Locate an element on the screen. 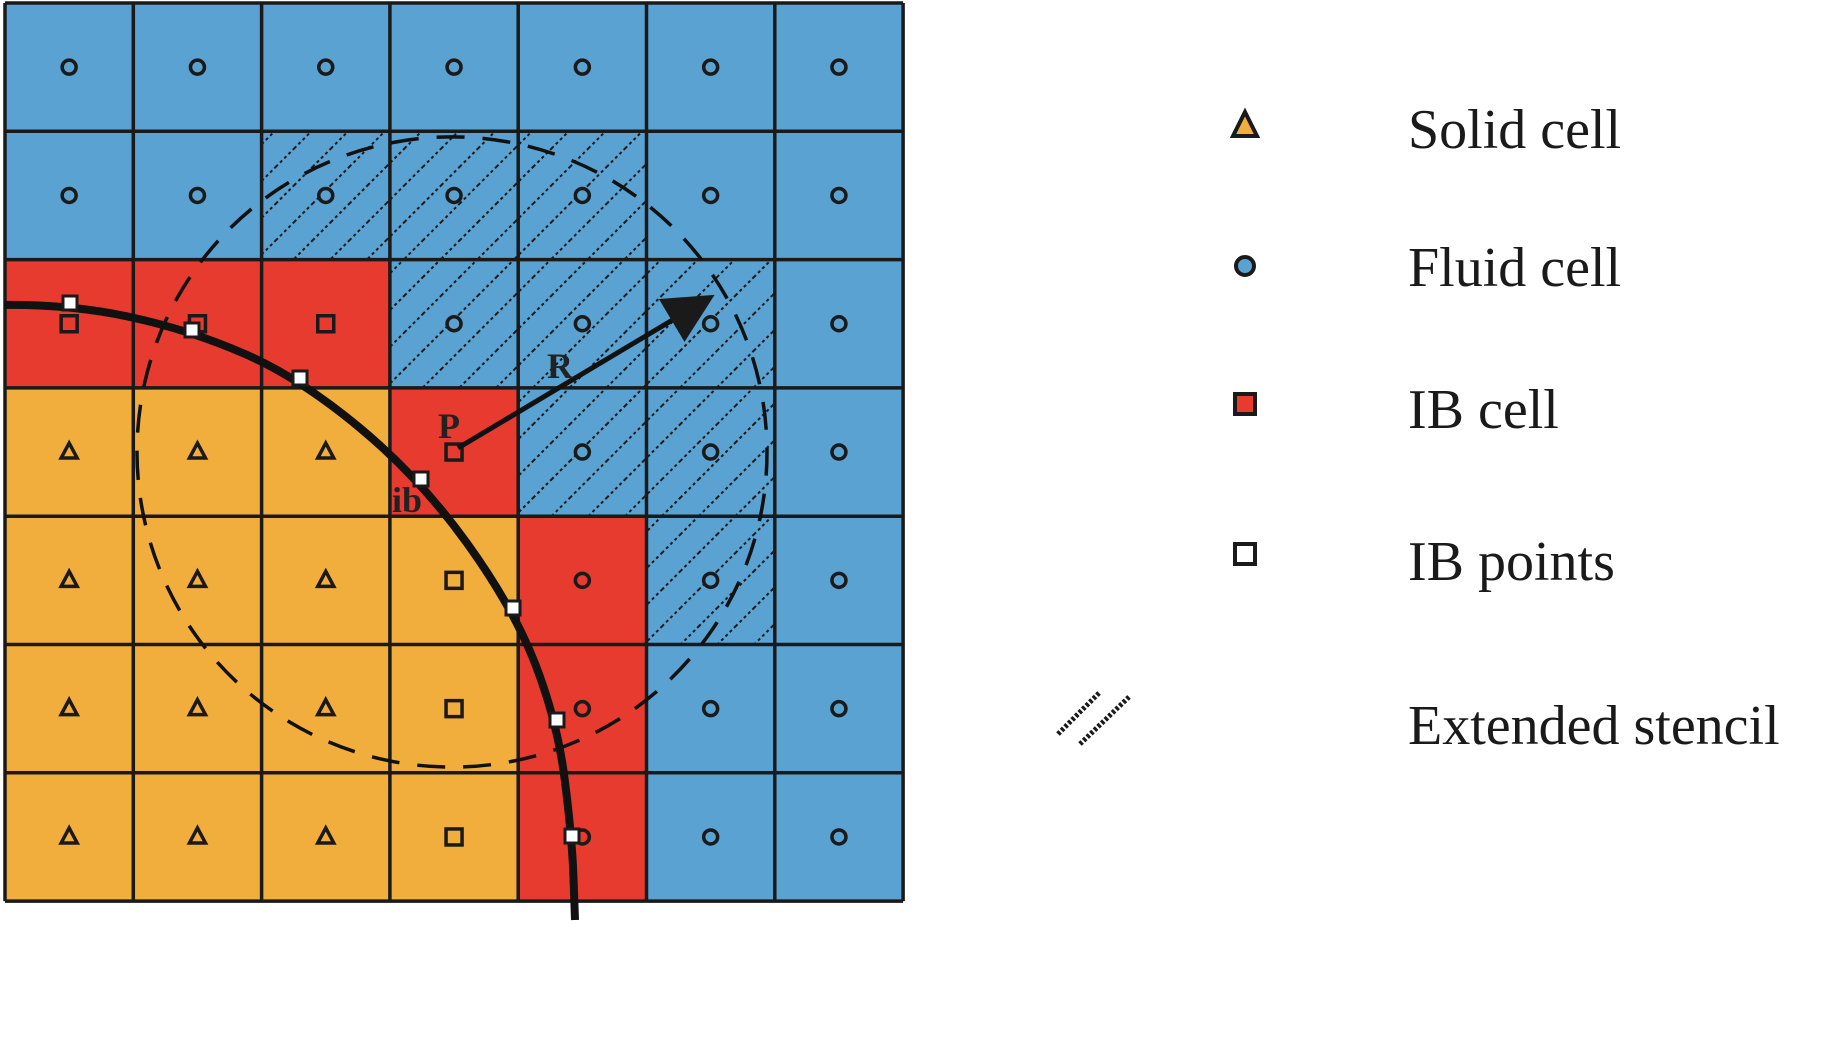 The width and height of the screenshot is (1821, 1055). legend-item-solid-cell: Solid cell is located at coordinates (1510, 140).